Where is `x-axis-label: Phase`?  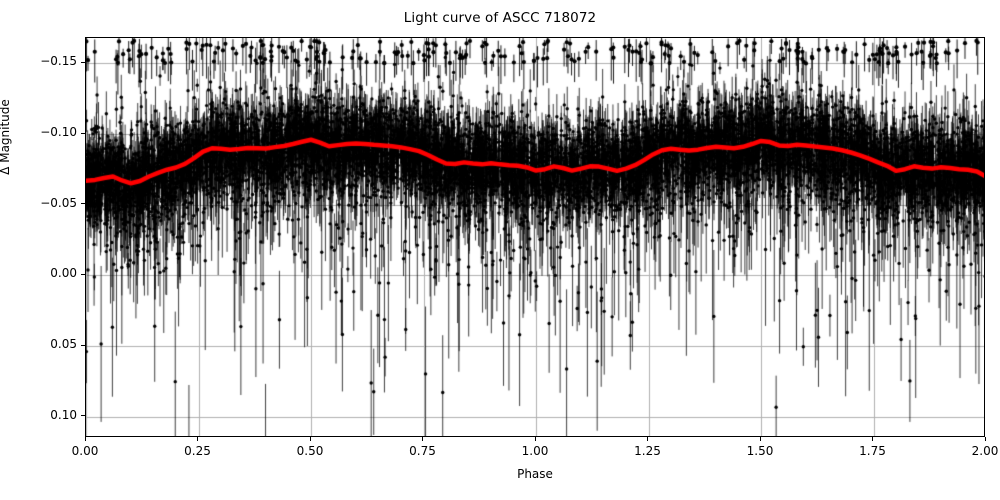
x-axis-label: Phase is located at coordinates (535, 474).